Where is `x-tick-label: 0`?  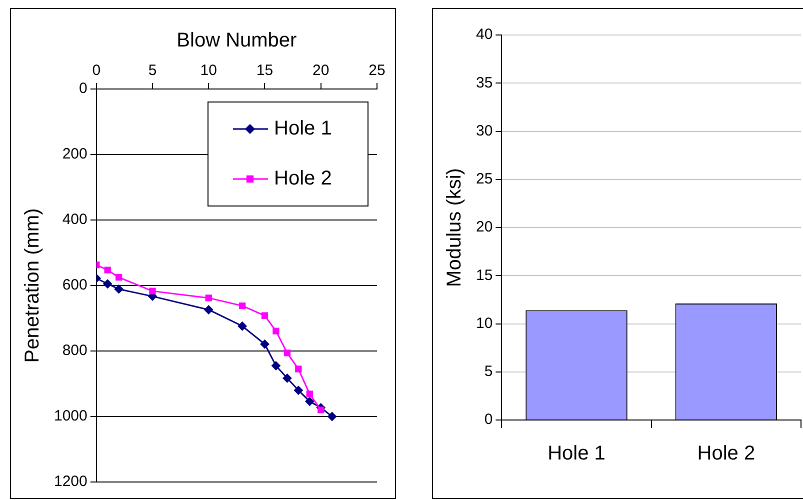
x-tick-label: 0 is located at coordinates (96, 71).